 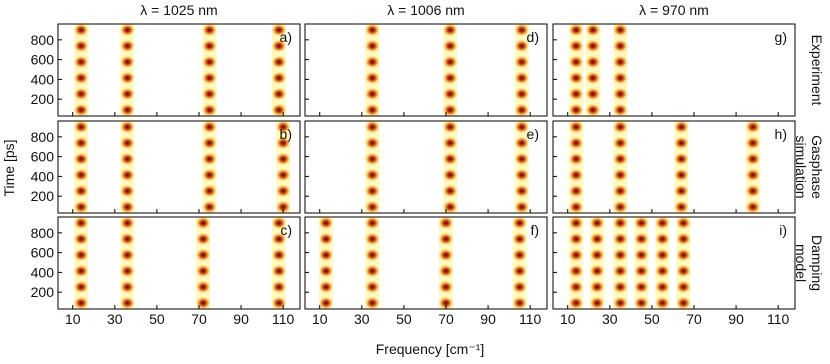 What do you see at coordinates (115, 319) in the screenshot?
I see `x-tick-label: 30` at bounding box center [115, 319].